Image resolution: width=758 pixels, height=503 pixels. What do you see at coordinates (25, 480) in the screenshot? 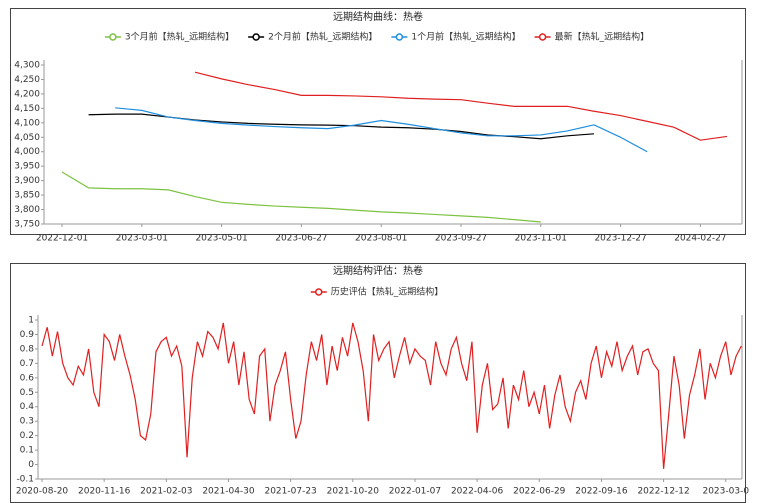
I see `y-tick-label: -0.1` at bounding box center [25, 480].